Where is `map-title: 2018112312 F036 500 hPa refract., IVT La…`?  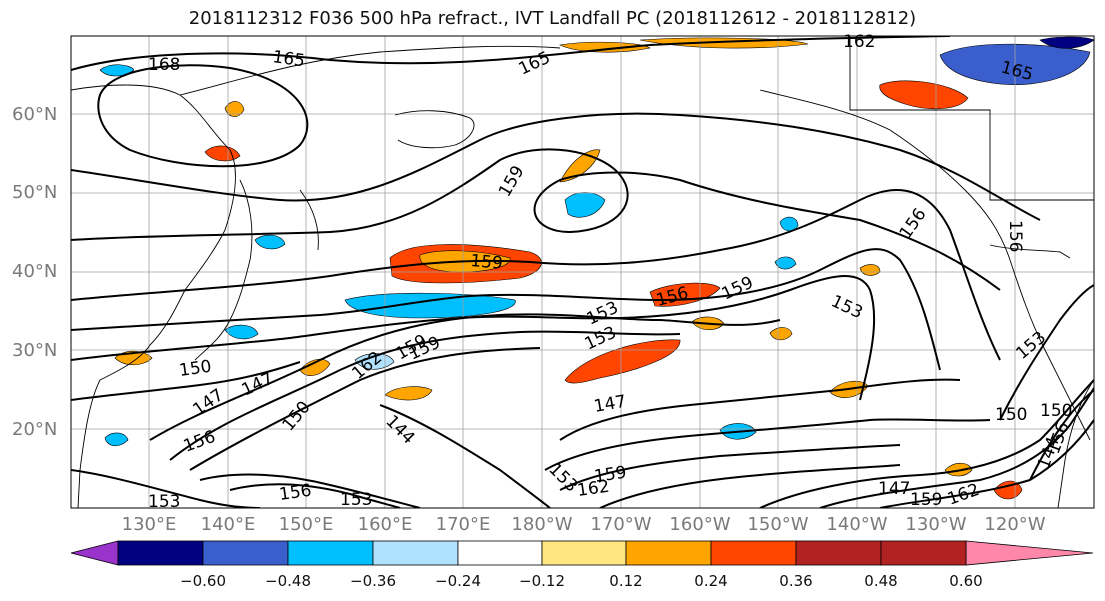 map-title: 2018112312 F036 500 hPa refract., IVT La… is located at coordinates (552, 18).